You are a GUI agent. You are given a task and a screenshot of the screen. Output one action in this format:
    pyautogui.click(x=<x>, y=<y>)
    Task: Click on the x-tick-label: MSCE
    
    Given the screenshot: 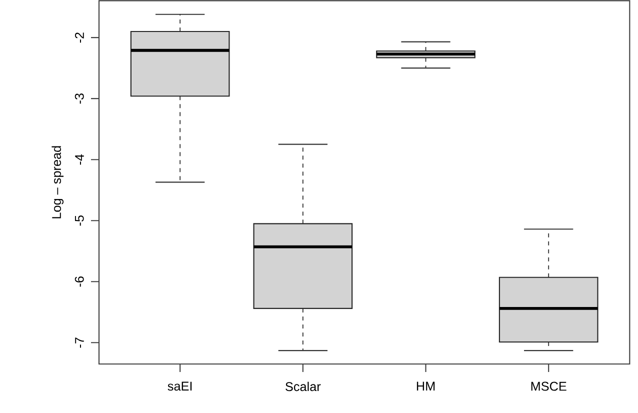 What is the action you would take?
    pyautogui.click(x=548, y=386)
    